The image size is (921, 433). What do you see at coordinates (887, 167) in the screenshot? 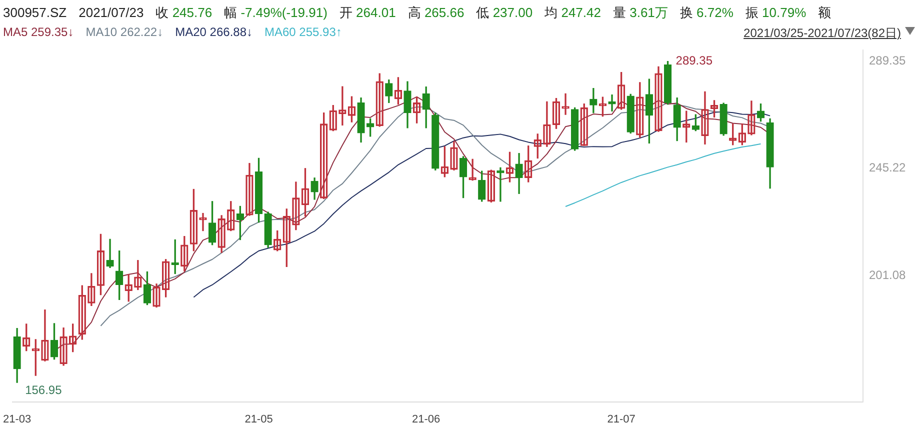
I see `y-tick-label: 245.22` at bounding box center [887, 167].